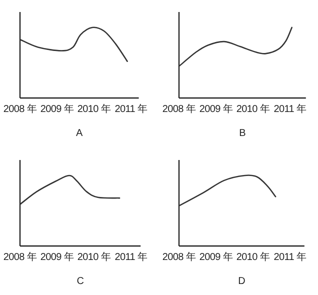  I want to click on x-axis-title: A, so click(80, 133).